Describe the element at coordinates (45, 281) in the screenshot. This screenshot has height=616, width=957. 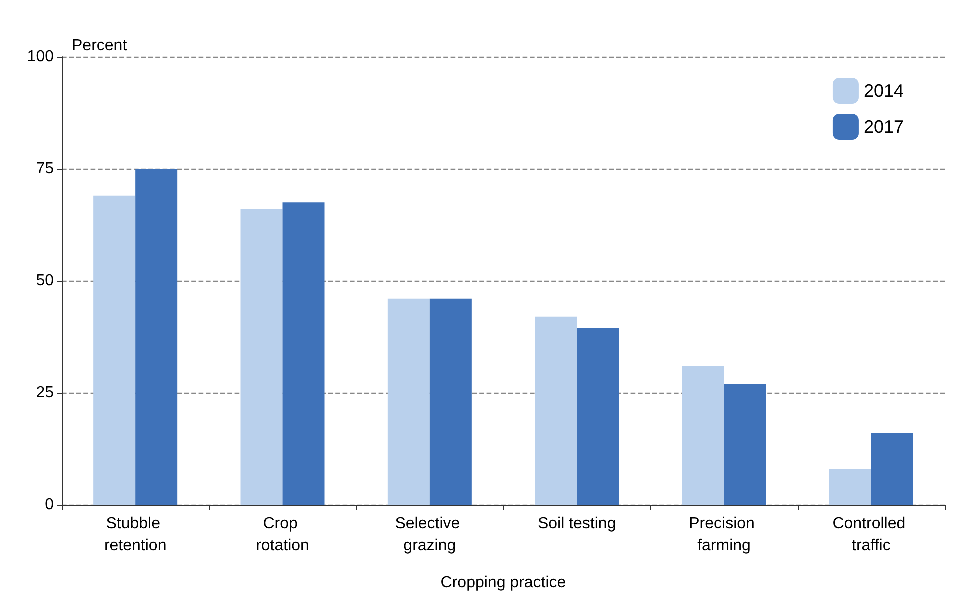
I see `y-tick-label: 50` at that location.